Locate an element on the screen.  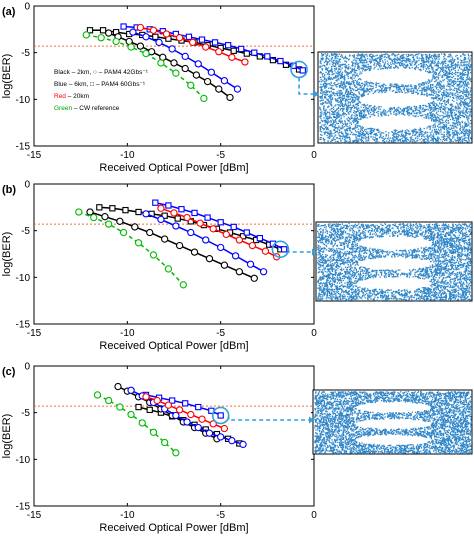
eye-diagram-noise is located at coordinates (395, 262).